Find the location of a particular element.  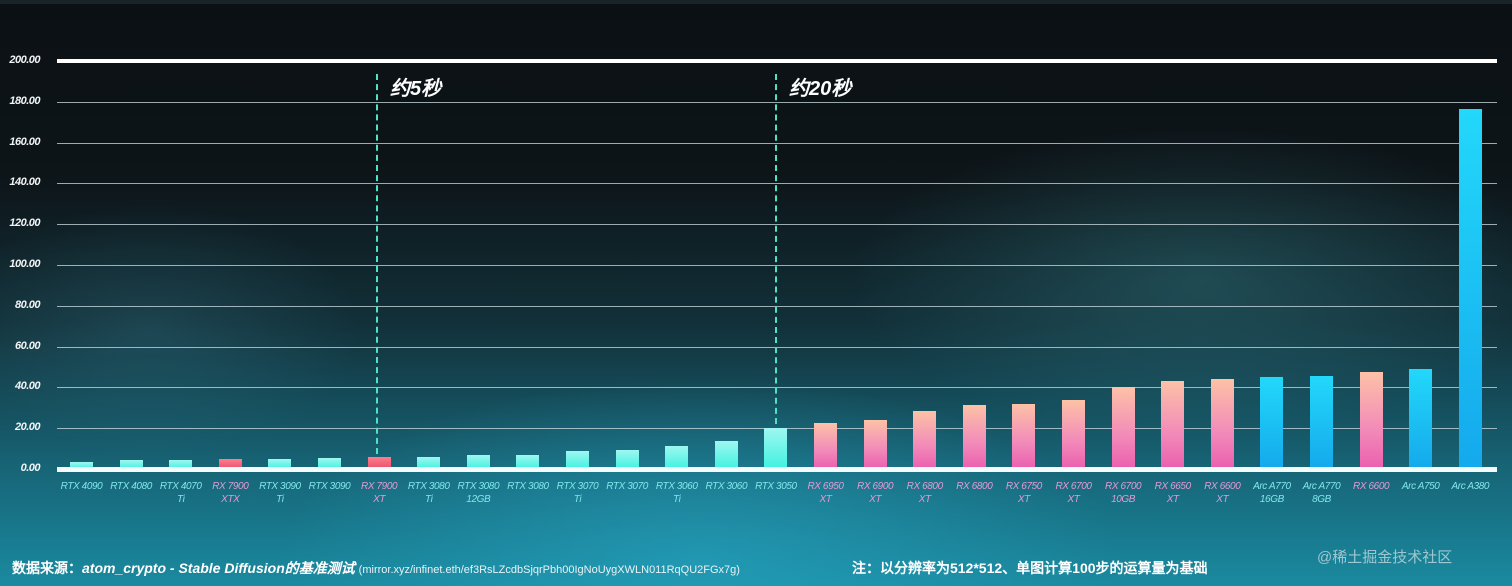

annotation-line-5s is located at coordinates (377, 264).